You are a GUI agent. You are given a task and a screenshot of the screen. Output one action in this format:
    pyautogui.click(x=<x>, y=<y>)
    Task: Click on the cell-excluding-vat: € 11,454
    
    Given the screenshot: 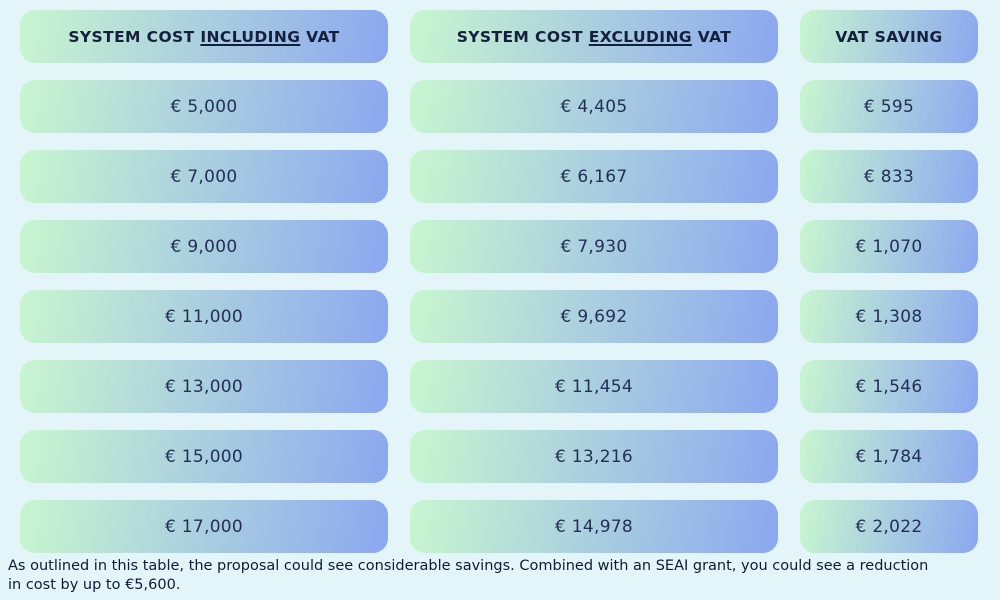 What is the action you would take?
    pyautogui.click(x=594, y=386)
    